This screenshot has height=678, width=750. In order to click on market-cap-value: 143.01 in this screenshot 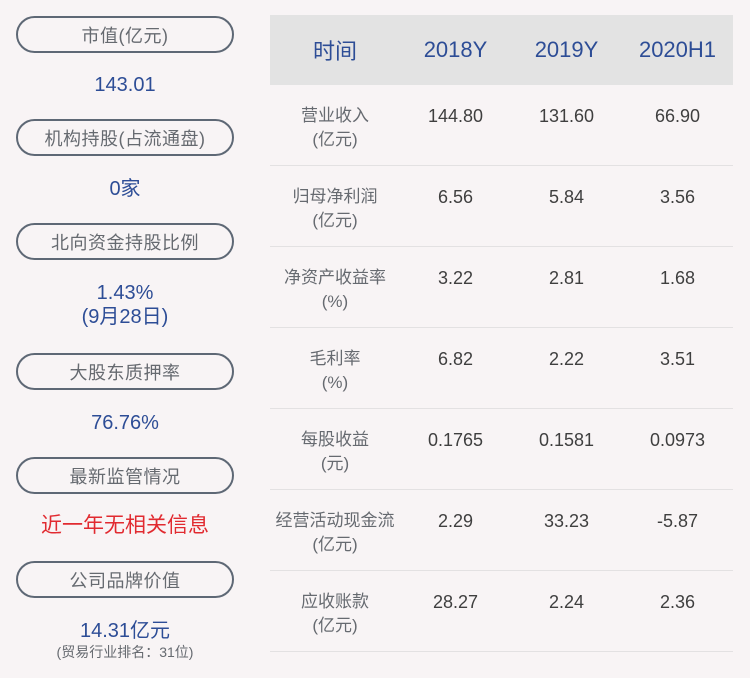, I will do `click(125, 85)`.